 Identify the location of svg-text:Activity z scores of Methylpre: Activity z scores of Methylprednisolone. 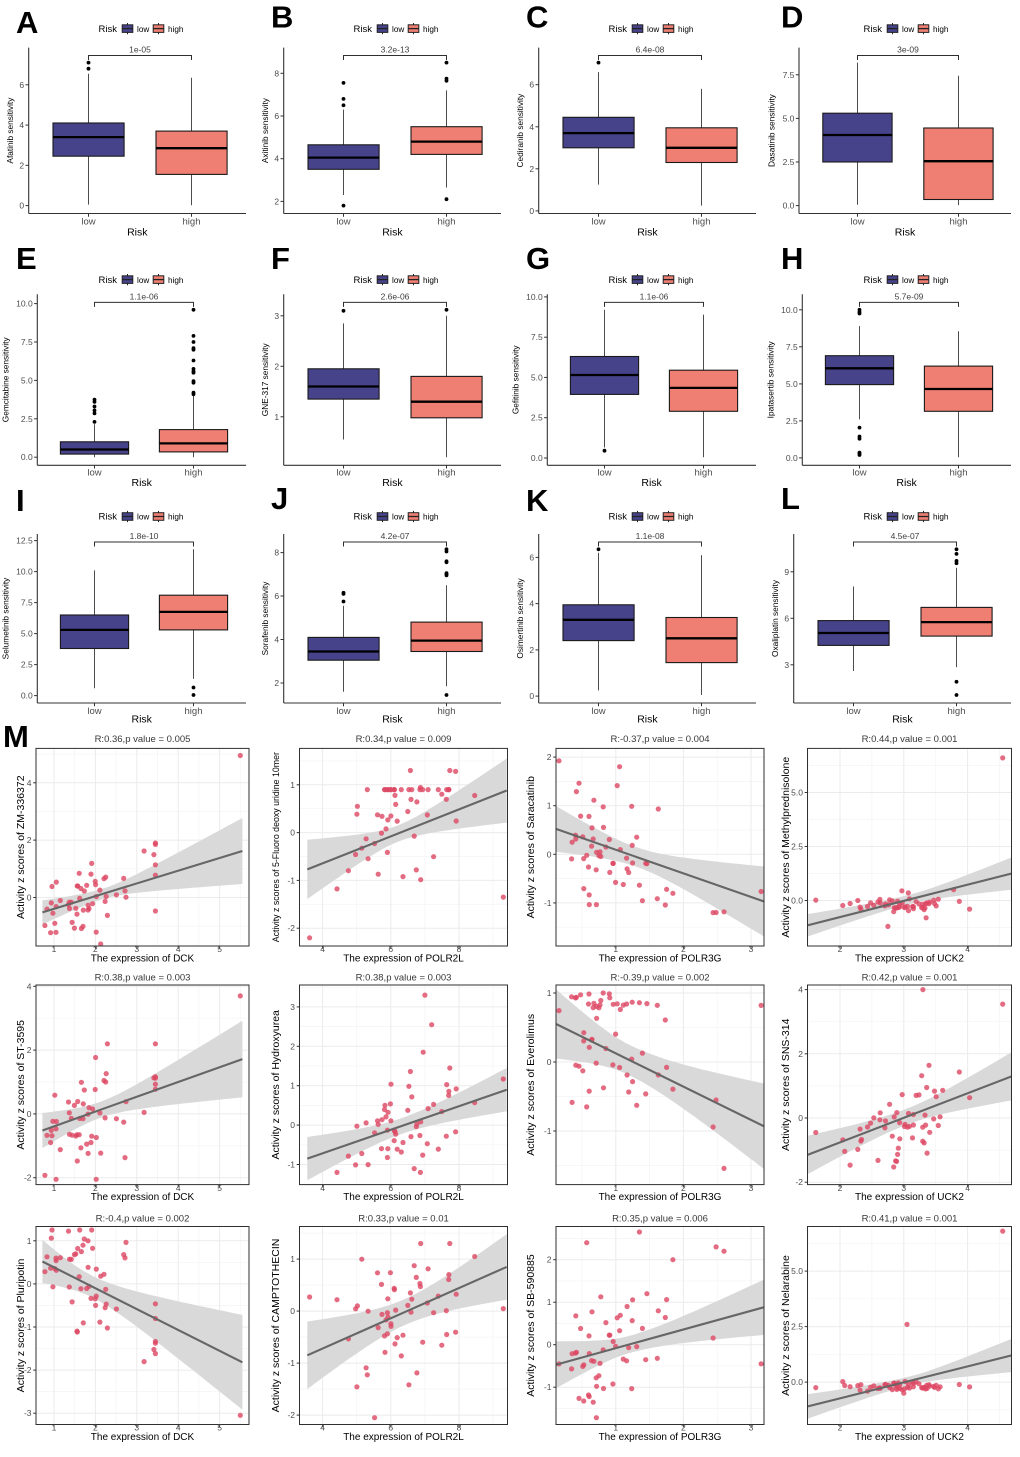
(786, 847).